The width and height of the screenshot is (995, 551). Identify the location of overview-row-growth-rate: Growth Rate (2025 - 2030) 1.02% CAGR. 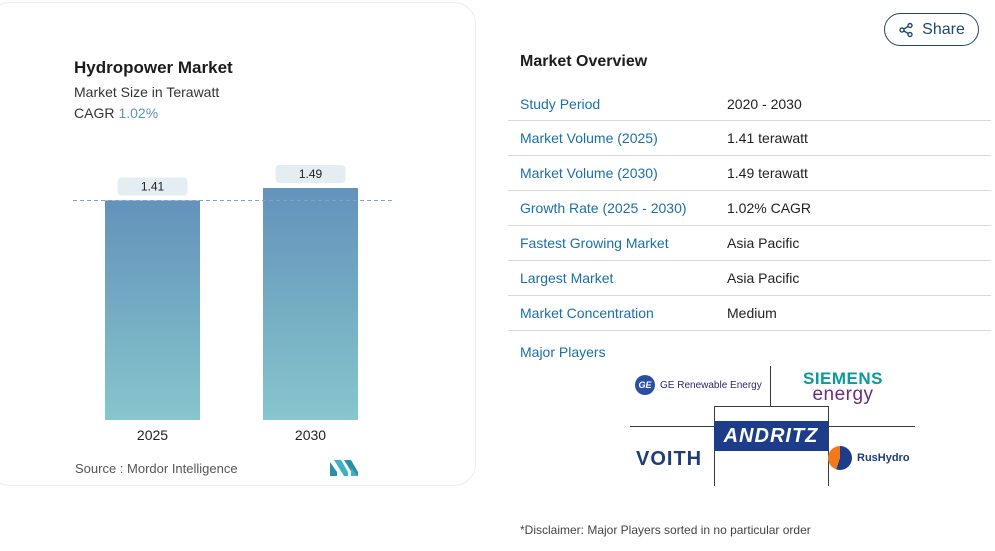
(749, 208).